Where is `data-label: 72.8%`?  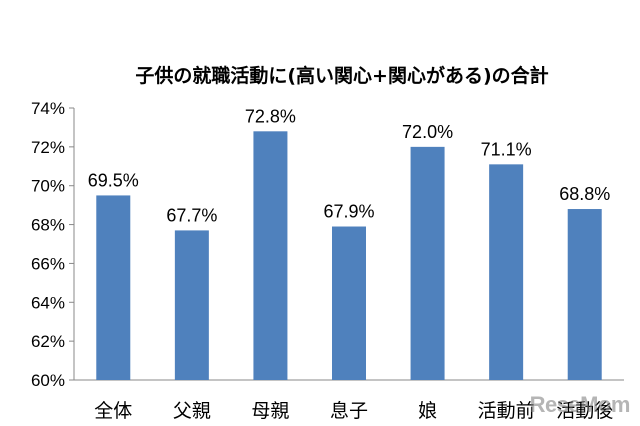 data-label: 72.8% is located at coordinates (270, 116).